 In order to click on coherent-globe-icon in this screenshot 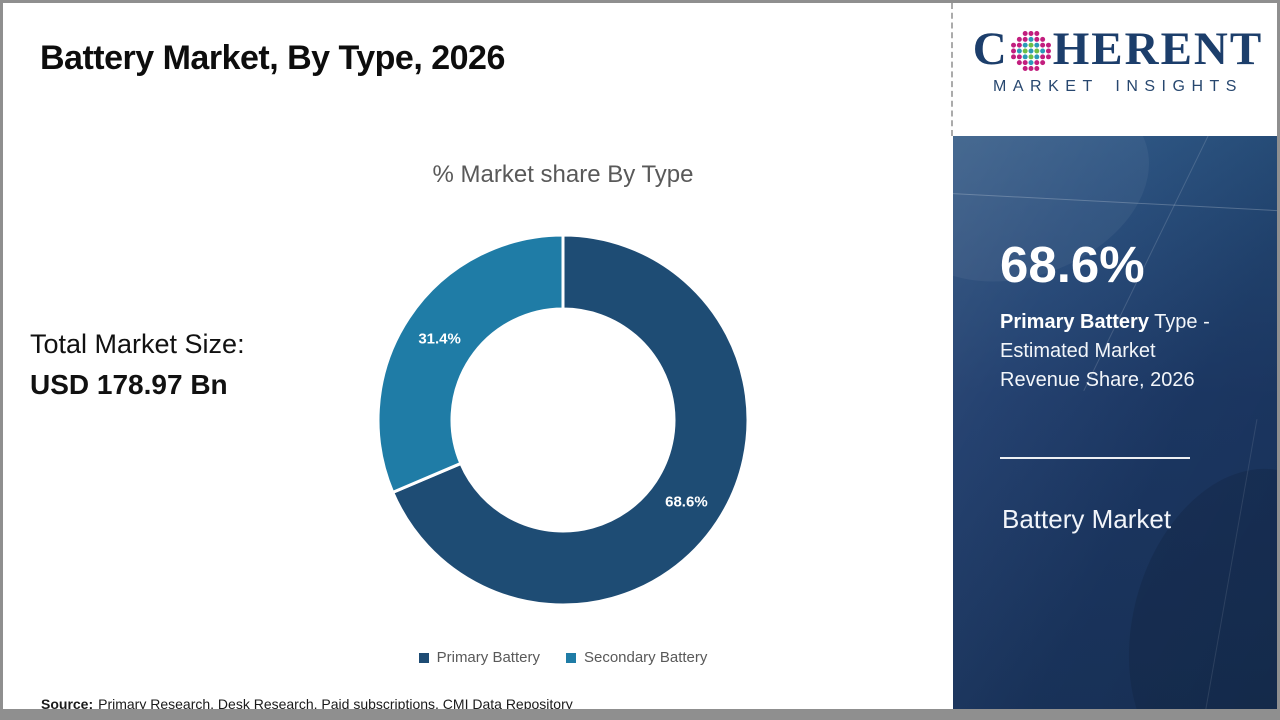, I will do `click(1030, 51)`.